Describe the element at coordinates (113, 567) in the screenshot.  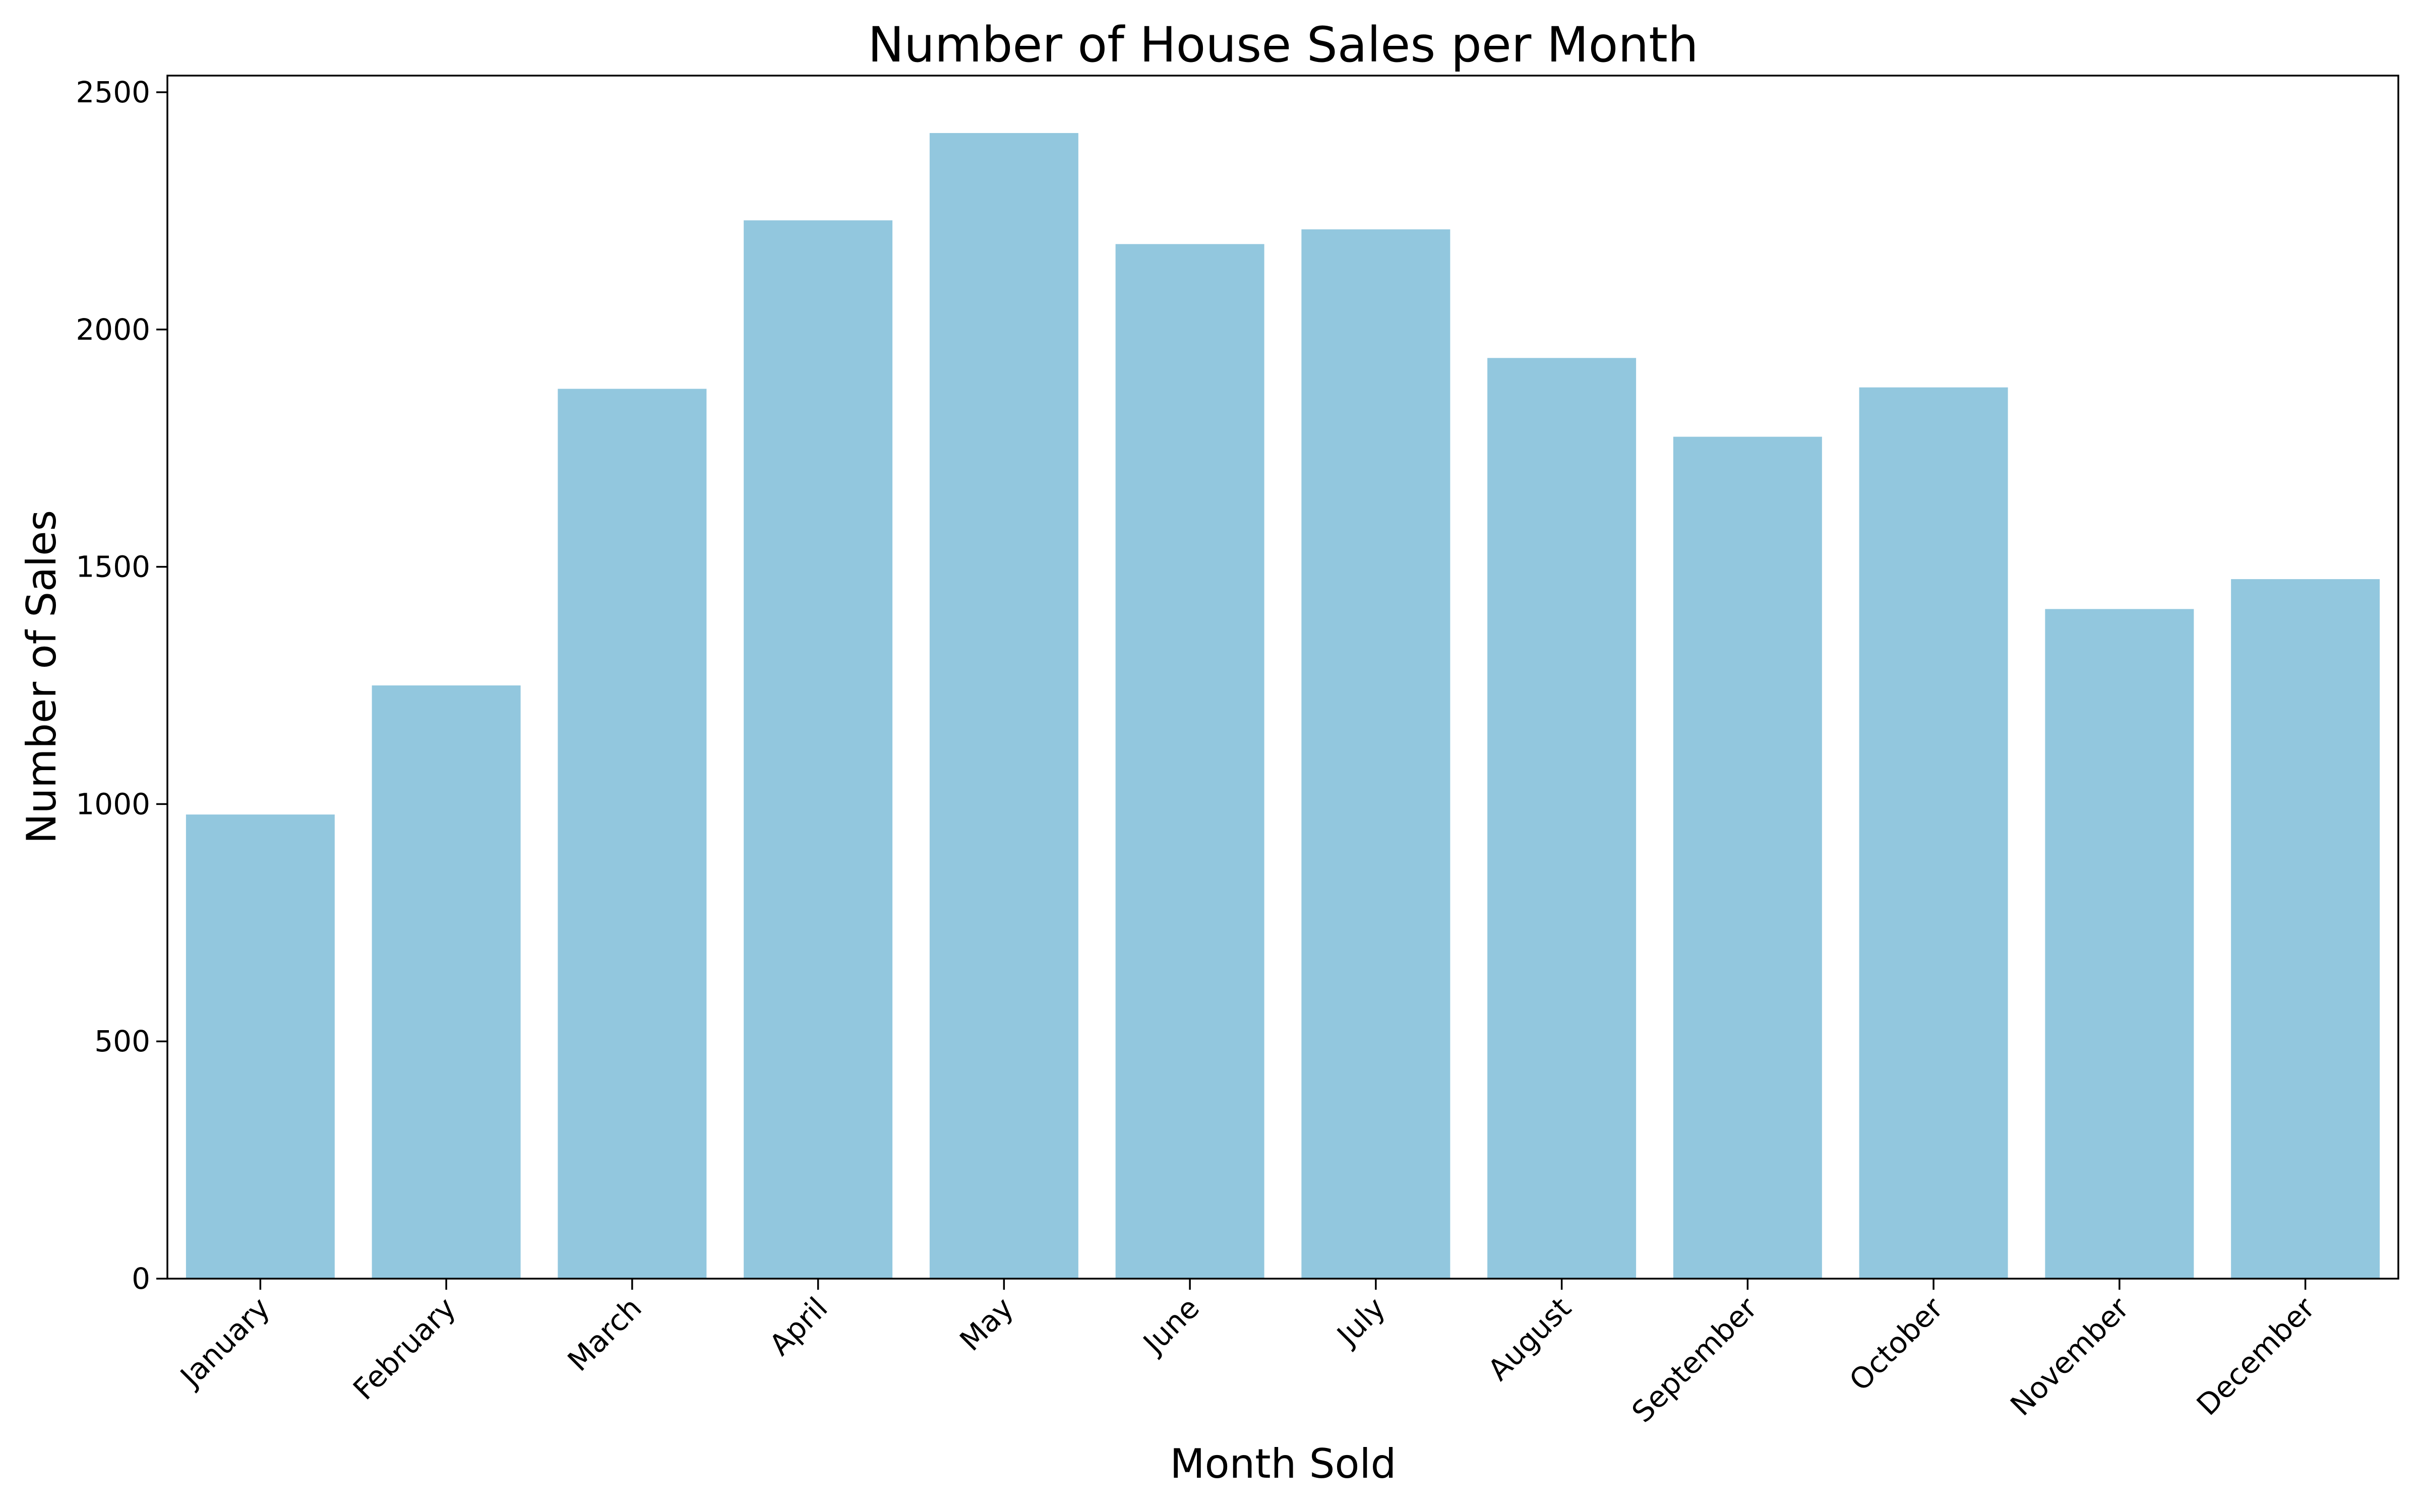
I see `y-tick-label: 1500` at that location.